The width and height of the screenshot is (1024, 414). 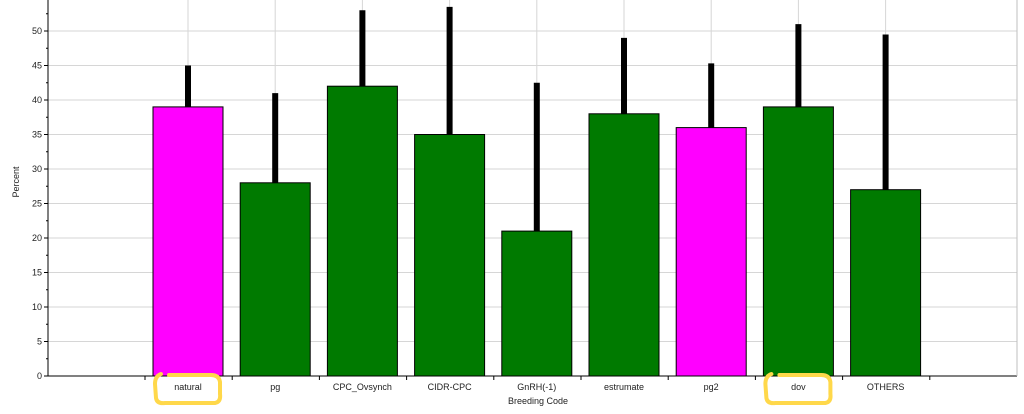 What do you see at coordinates (450, 387) in the screenshot?
I see `x-tick-label-CIDR-CPC: CIDR-CPC` at bounding box center [450, 387].